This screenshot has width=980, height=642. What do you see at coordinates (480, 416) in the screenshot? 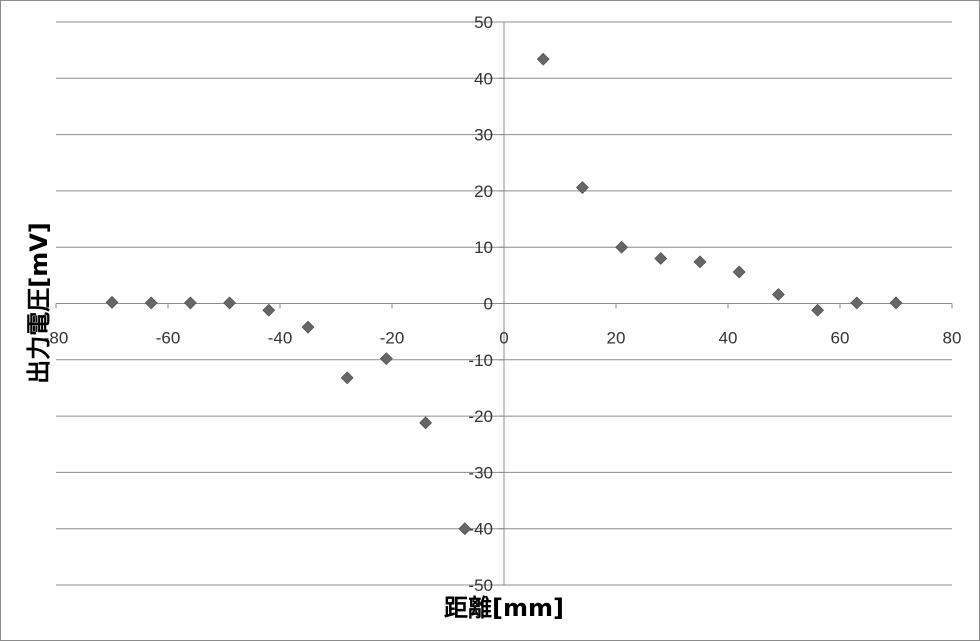
I see `y-tick-label: -20` at bounding box center [480, 416].